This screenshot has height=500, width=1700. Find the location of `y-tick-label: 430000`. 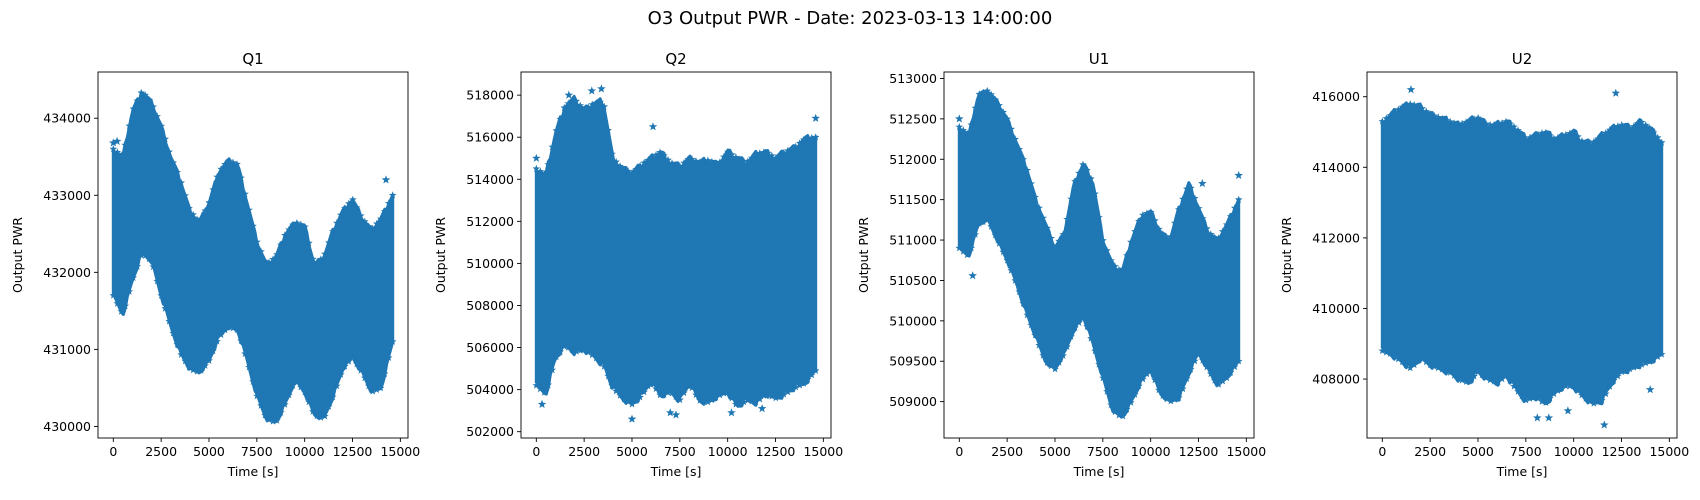

y-tick-label: 430000 is located at coordinates (67, 426).